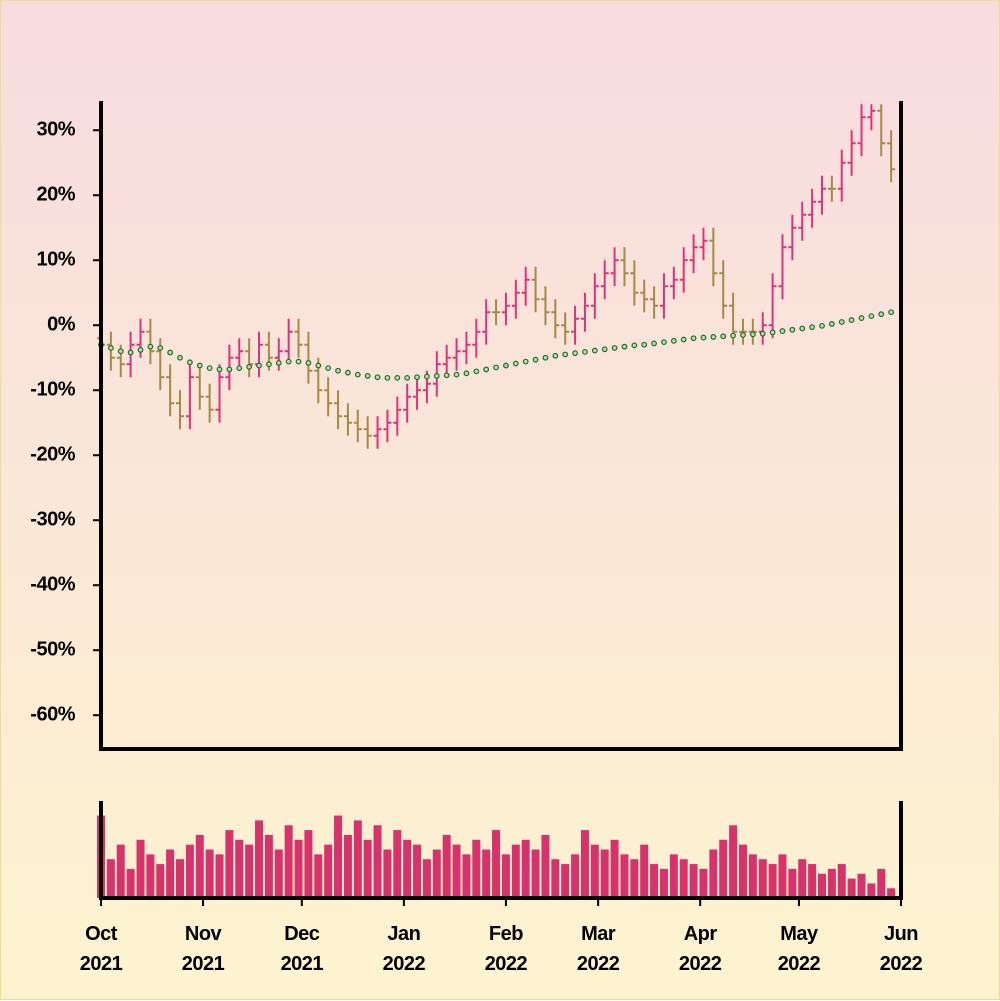  Describe the element at coordinates (55, 130) in the screenshot. I see `y-tick-label: 30%` at that location.